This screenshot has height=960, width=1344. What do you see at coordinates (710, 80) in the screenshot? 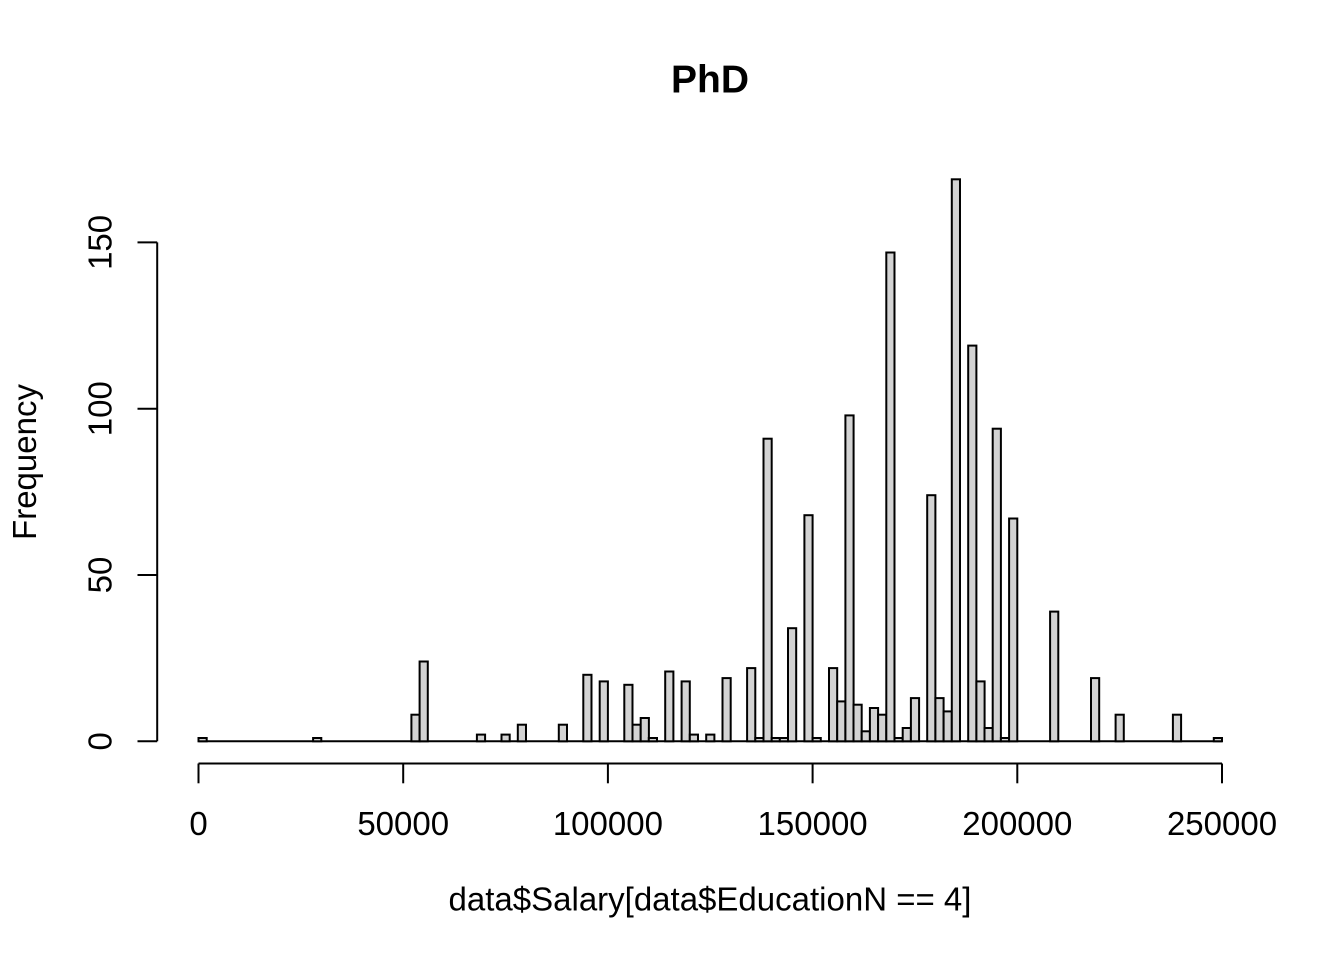
I see `svg-text: PhD` at bounding box center [710, 80].